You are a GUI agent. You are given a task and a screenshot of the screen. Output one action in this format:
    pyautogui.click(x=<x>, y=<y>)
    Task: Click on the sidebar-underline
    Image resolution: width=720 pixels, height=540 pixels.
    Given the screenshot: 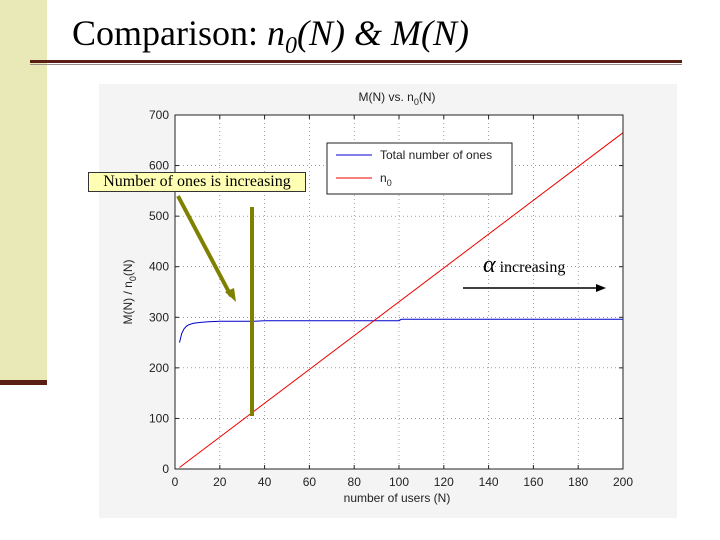 What is the action you would take?
    pyautogui.click(x=23, y=382)
    